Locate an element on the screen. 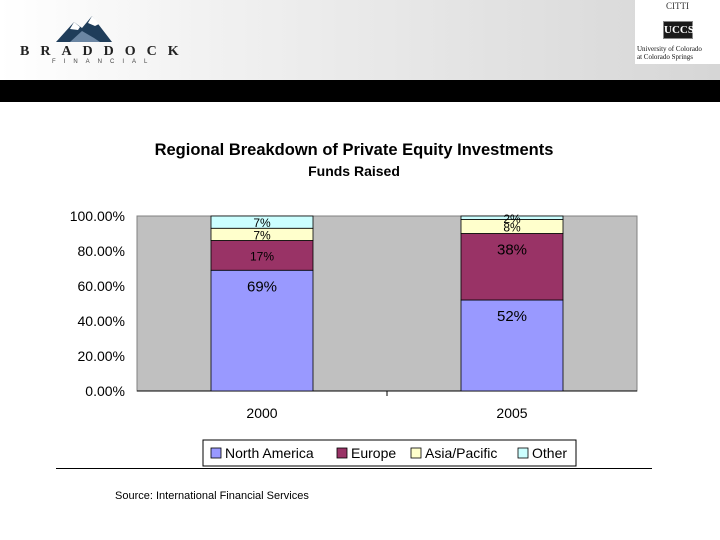  header-banner is located at coordinates (360, 40).